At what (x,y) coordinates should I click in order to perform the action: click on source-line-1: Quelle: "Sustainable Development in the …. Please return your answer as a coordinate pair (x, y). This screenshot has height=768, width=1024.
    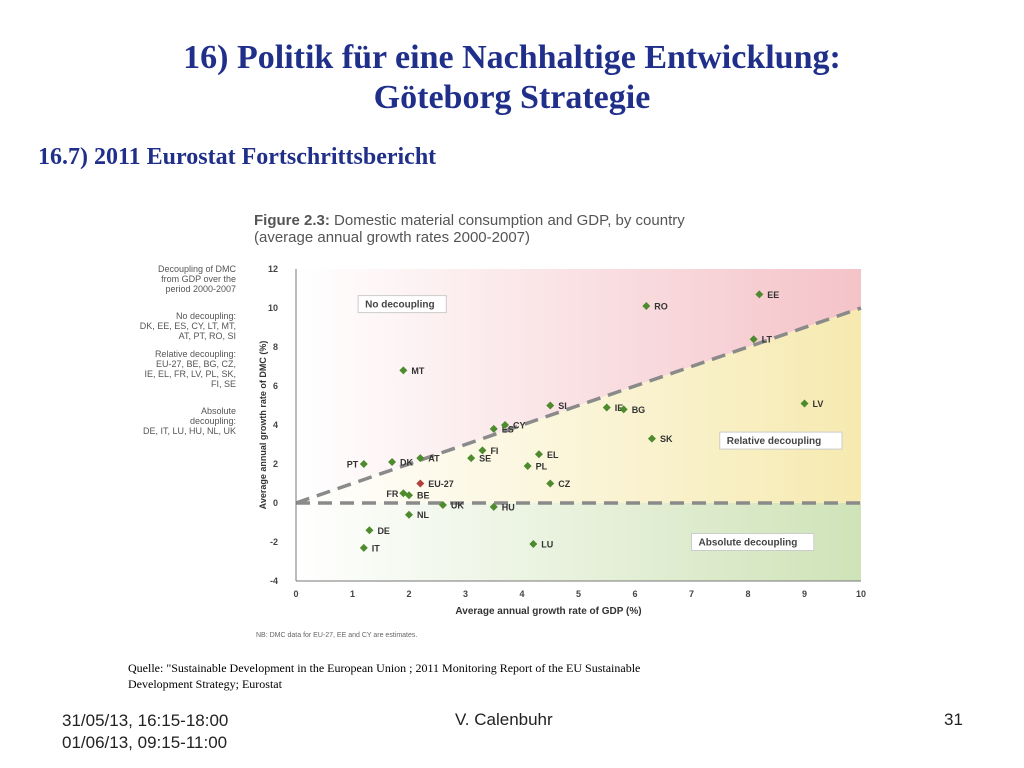
    Looking at the image, I should click on (384, 668).